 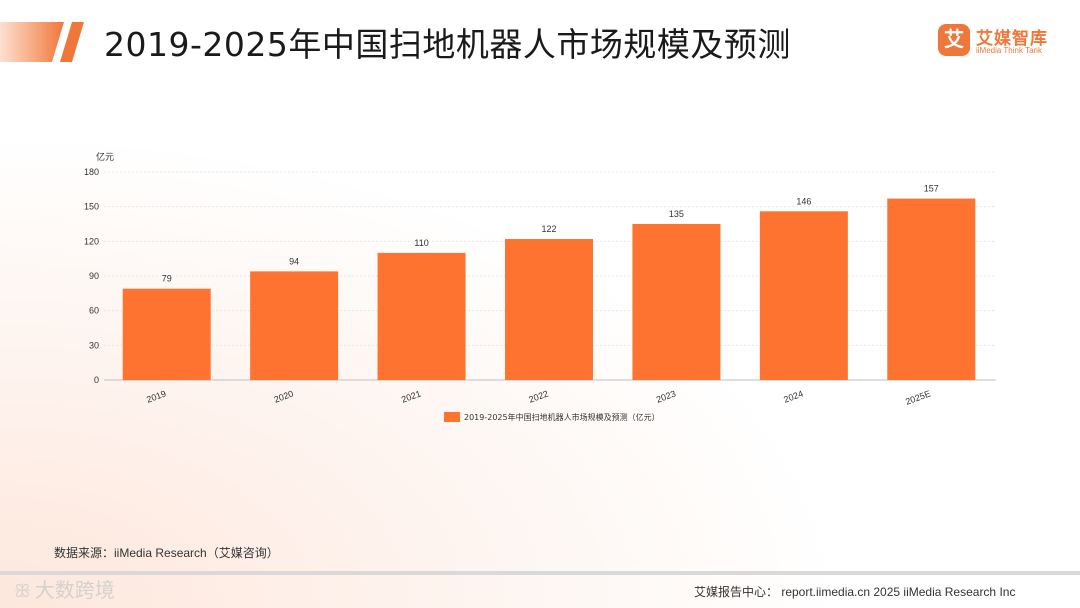 I want to click on watermark: ꕥ 大数跨境, so click(x=64, y=588).